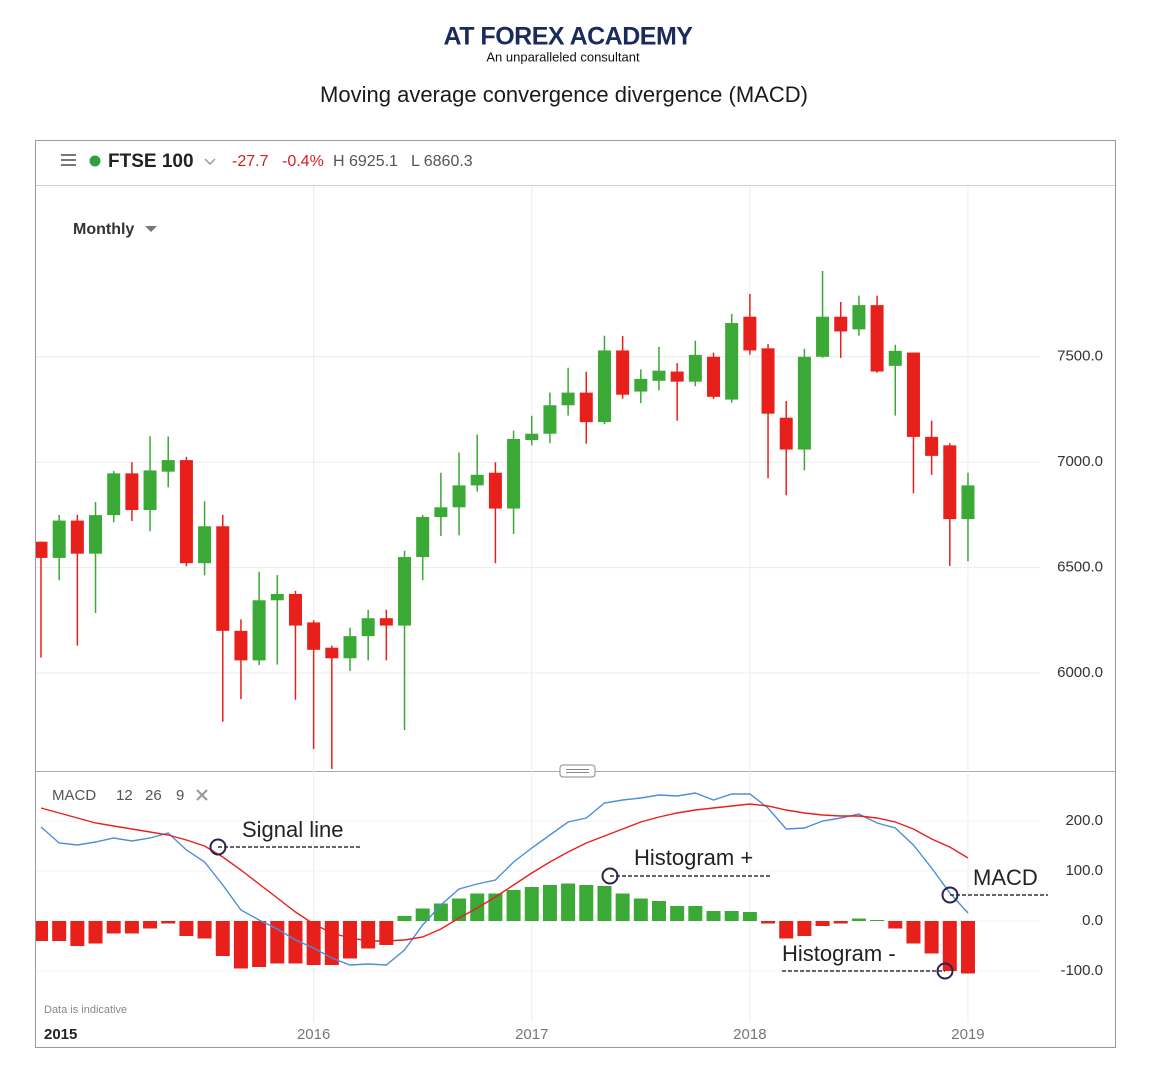 This screenshot has height=1085, width=1152. What do you see at coordinates (1080, 461) in the screenshot?
I see `y-tick-label: 7000.0` at bounding box center [1080, 461].